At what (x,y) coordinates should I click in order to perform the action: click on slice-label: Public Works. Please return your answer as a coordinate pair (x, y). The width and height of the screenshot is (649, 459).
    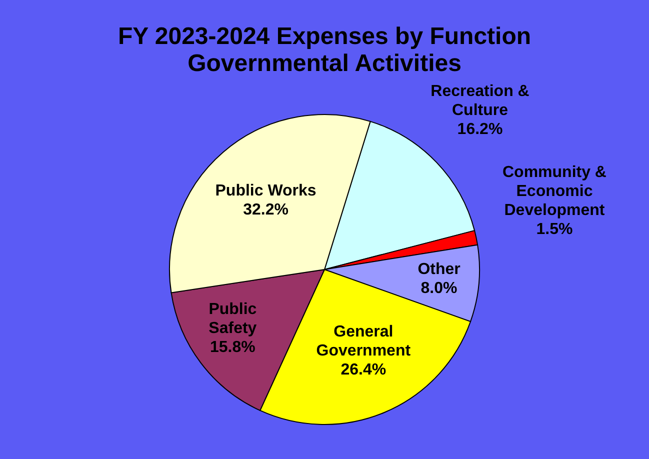
    Looking at the image, I should click on (265, 191).